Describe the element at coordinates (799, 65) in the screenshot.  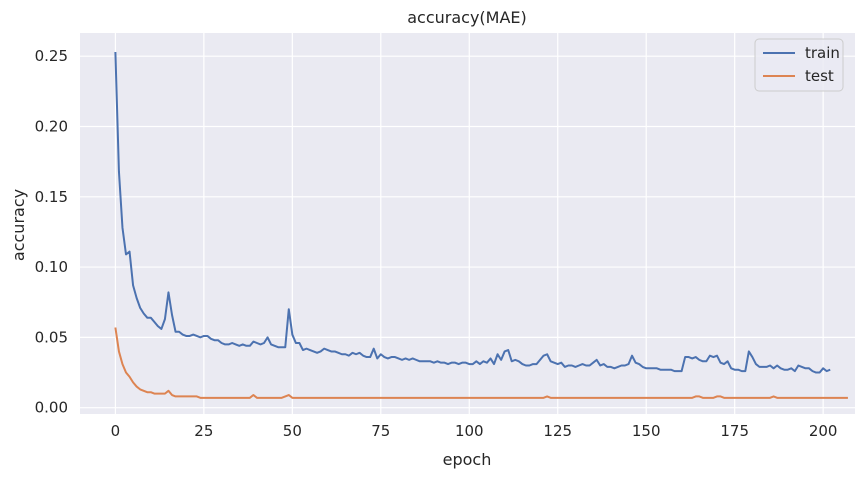
I see `legend: train test` at that location.